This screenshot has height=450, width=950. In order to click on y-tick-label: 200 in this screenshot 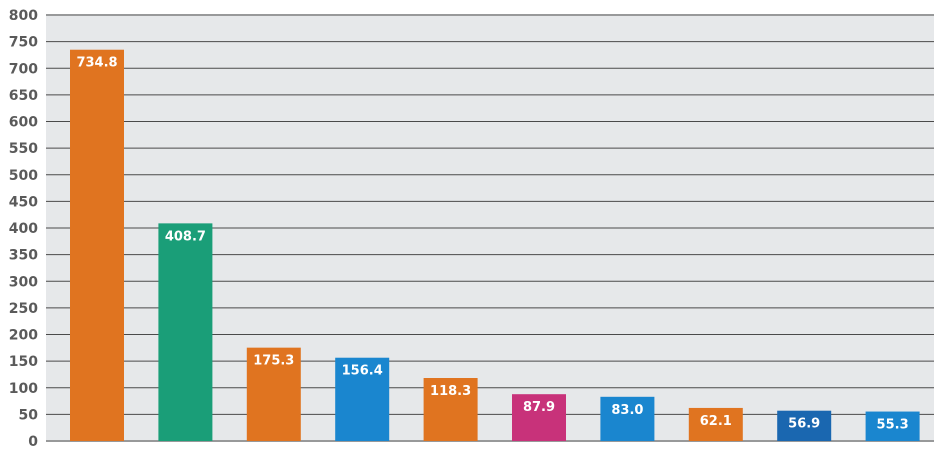, I will do `click(23, 336)`.